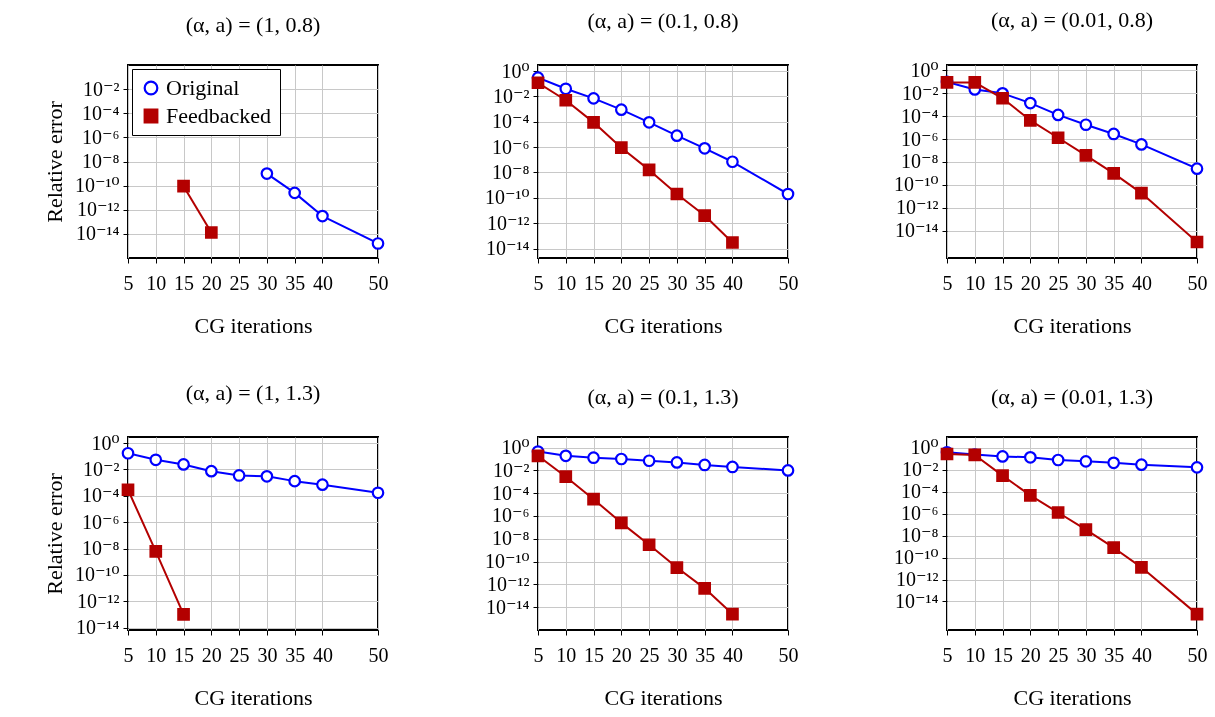  I want to click on x-tick-label: 30, so click(1086, 282).